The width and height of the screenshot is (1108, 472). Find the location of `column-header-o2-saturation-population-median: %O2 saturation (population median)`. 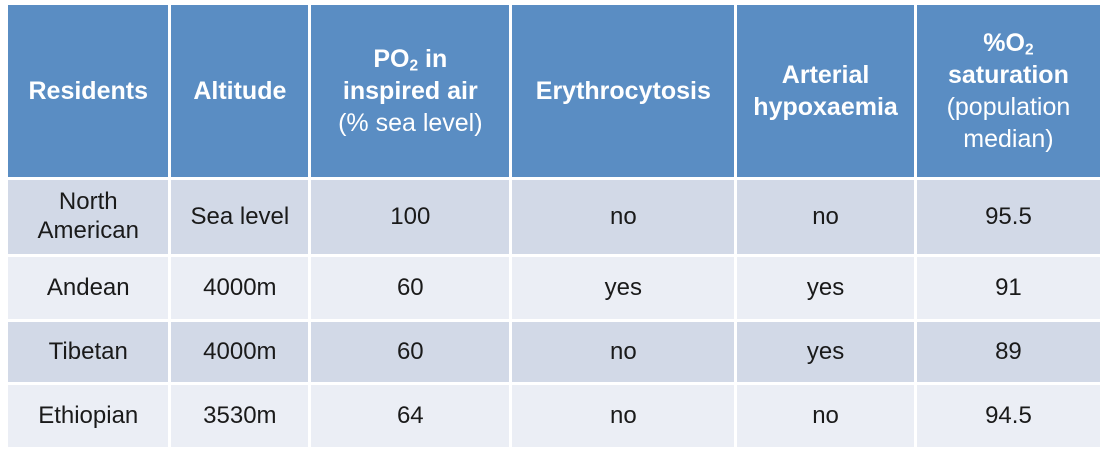

column-header-o2-saturation-population-median: %O2 saturation (population median) is located at coordinates (1008, 91).